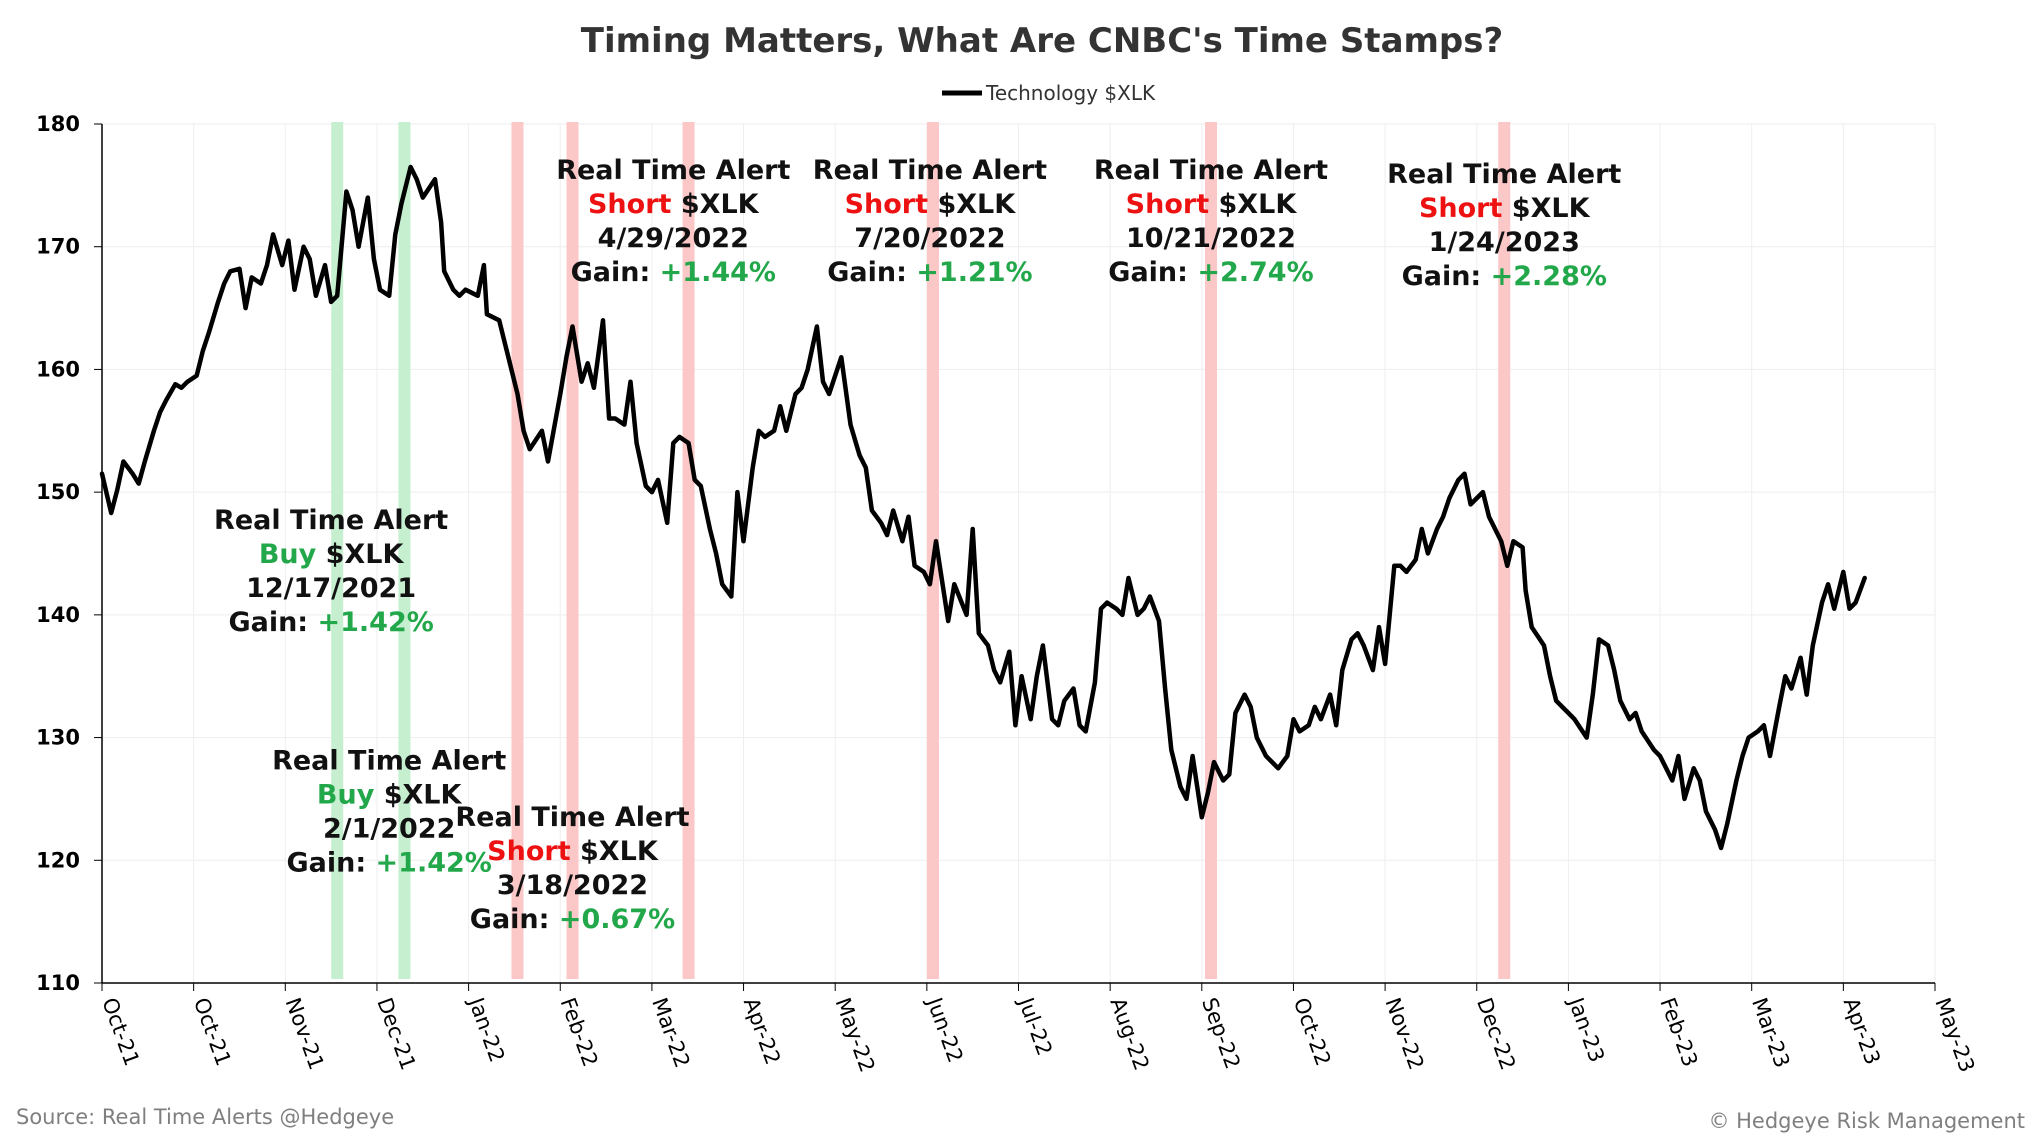 The height and width of the screenshot is (1146, 2043). I want to click on alert-date: 7/20/2022, so click(929, 238).